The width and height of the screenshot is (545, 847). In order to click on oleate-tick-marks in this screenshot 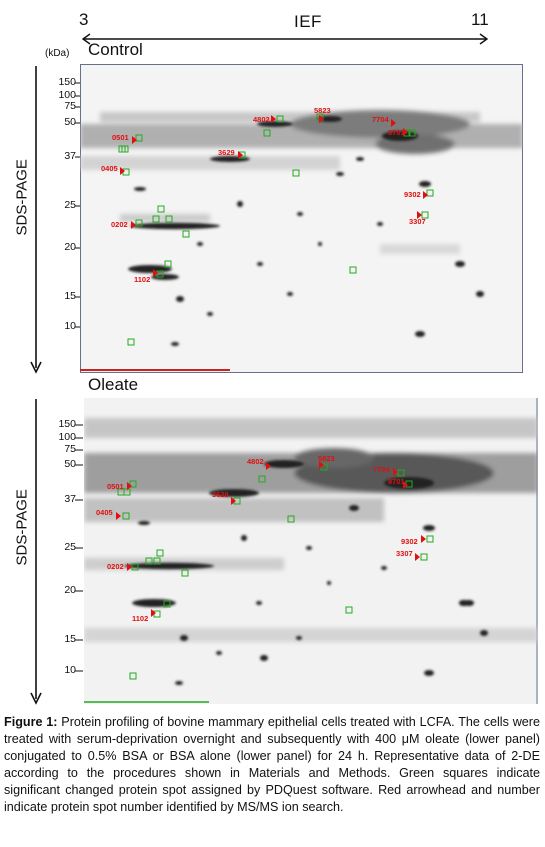, I will do `click(79, 548)`.